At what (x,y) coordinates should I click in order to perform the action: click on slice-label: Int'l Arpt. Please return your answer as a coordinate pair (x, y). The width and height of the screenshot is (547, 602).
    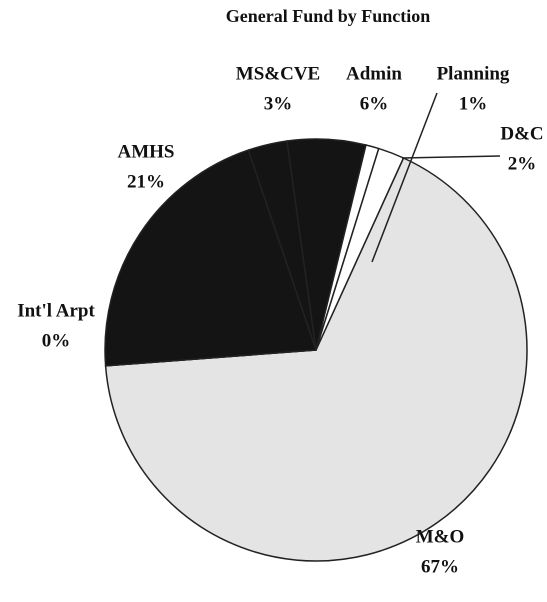
    Looking at the image, I should click on (56, 310).